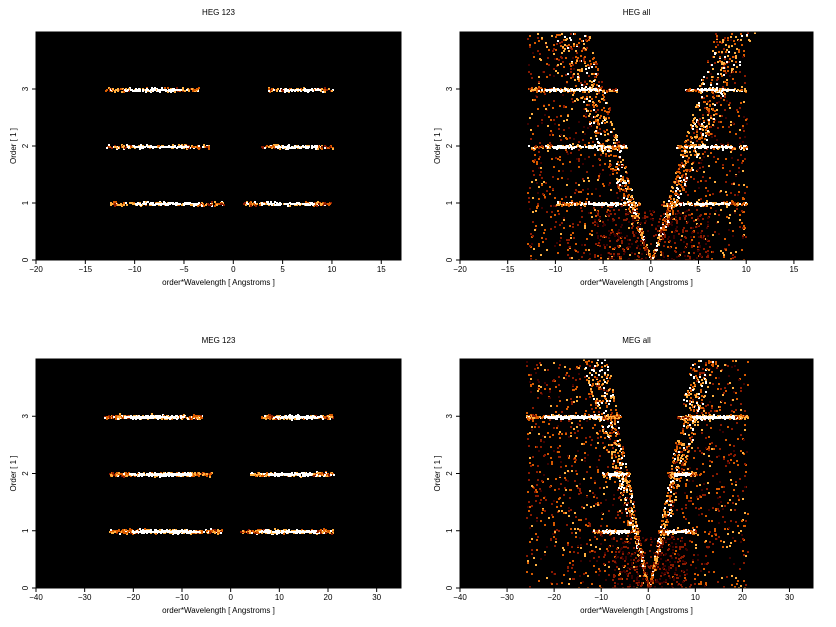 The width and height of the screenshot is (836, 627). What do you see at coordinates (637, 12) in the screenshot?
I see `chart-title: HEG all` at bounding box center [637, 12].